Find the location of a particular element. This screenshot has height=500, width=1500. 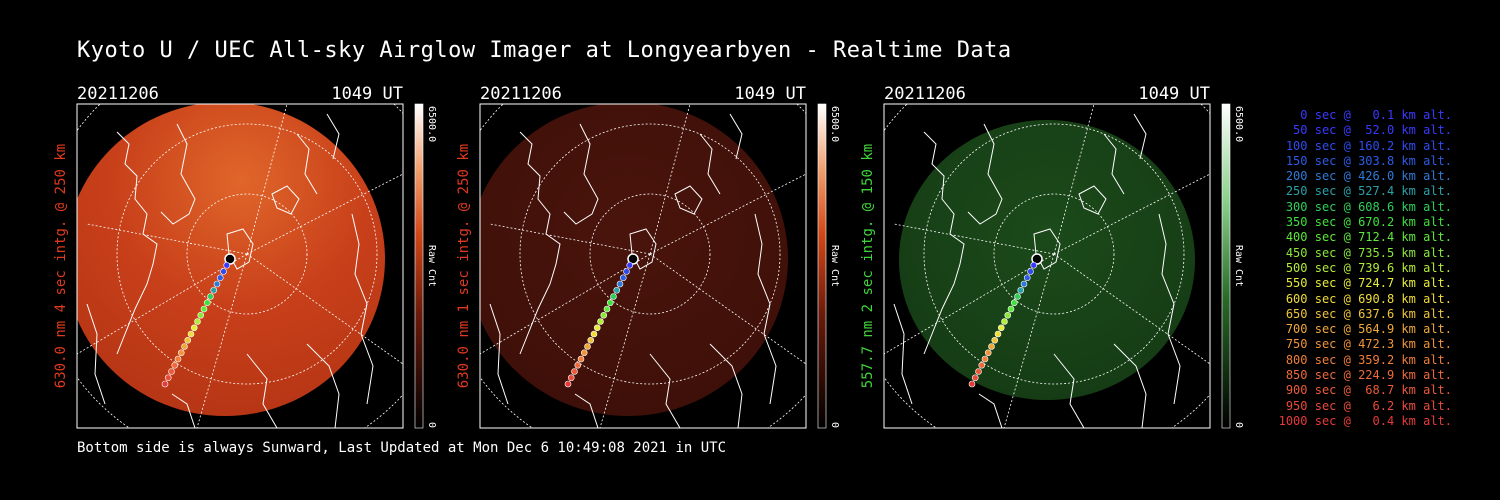

legend-entry: 400 sec @ 712.4 km alt. is located at coordinates (1368, 237).